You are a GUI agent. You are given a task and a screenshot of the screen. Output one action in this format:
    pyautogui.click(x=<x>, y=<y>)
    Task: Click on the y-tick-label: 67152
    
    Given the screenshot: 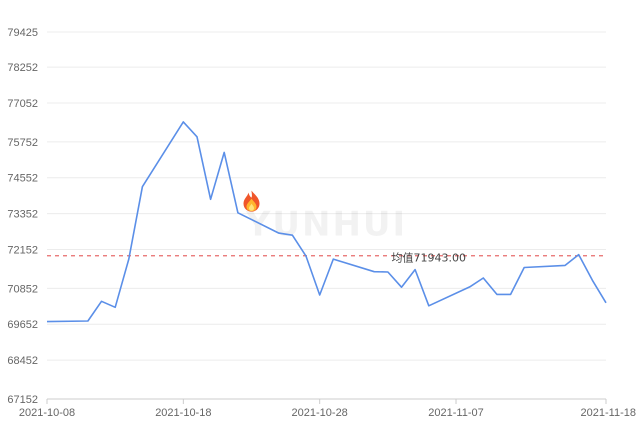 What is the action you would take?
    pyautogui.click(x=22, y=400)
    